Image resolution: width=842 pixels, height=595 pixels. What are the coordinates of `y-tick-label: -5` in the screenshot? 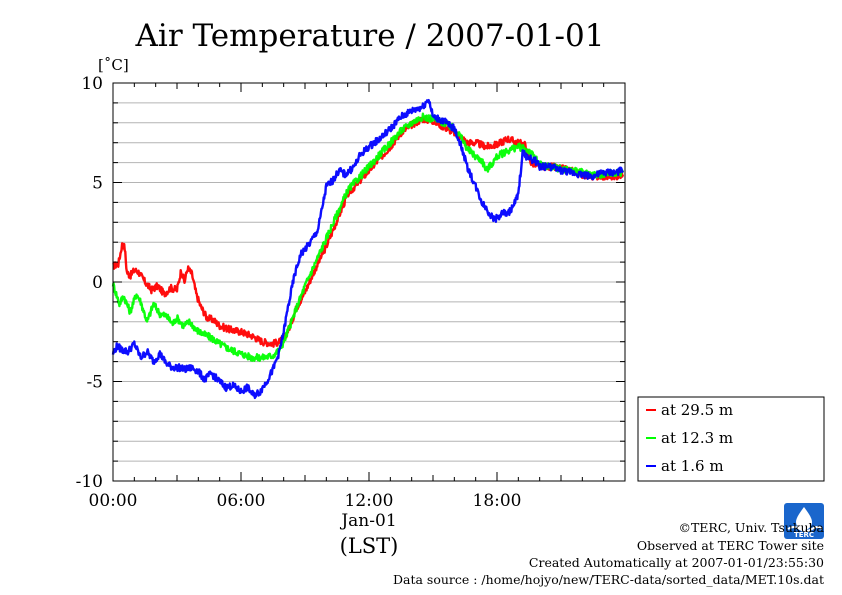 It's located at (94, 383).